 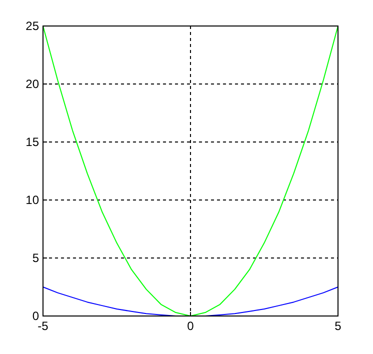 What do you see at coordinates (36, 258) in the screenshot?
I see `y-tick-label: 5` at bounding box center [36, 258].